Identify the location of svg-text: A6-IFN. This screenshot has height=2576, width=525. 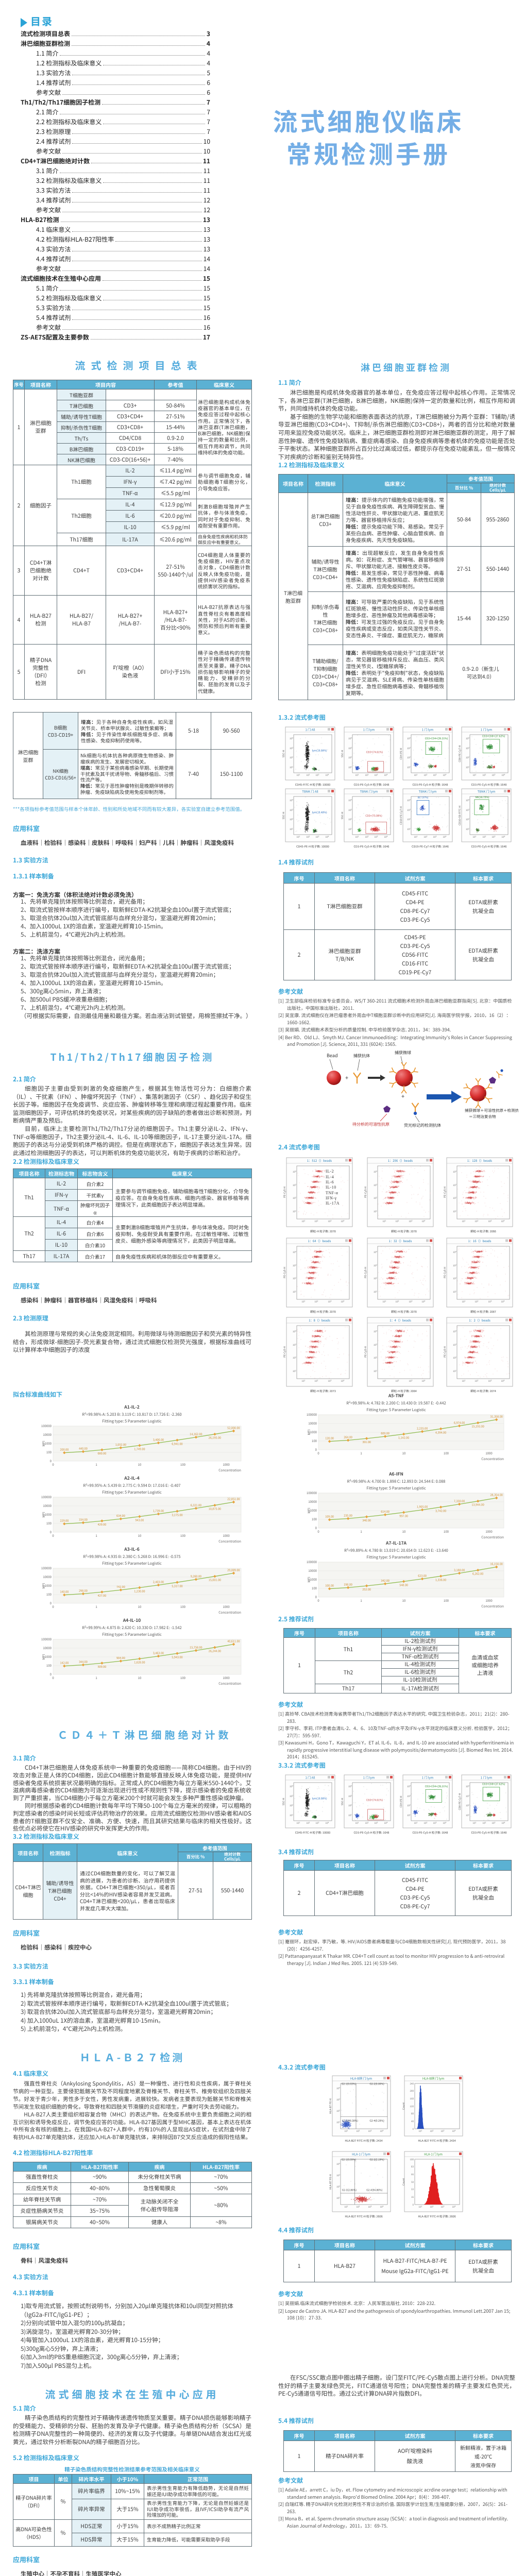
(395, 1474).